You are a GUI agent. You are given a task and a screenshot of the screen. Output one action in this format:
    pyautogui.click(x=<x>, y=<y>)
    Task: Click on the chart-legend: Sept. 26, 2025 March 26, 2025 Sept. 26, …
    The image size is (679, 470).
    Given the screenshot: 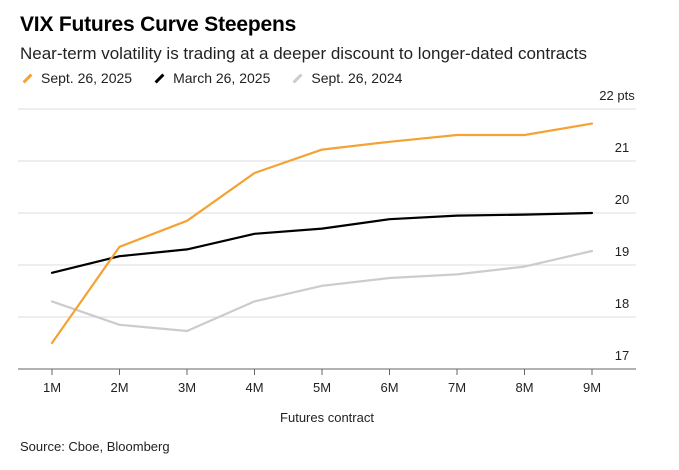 What is the action you would take?
    pyautogui.click(x=211, y=78)
    